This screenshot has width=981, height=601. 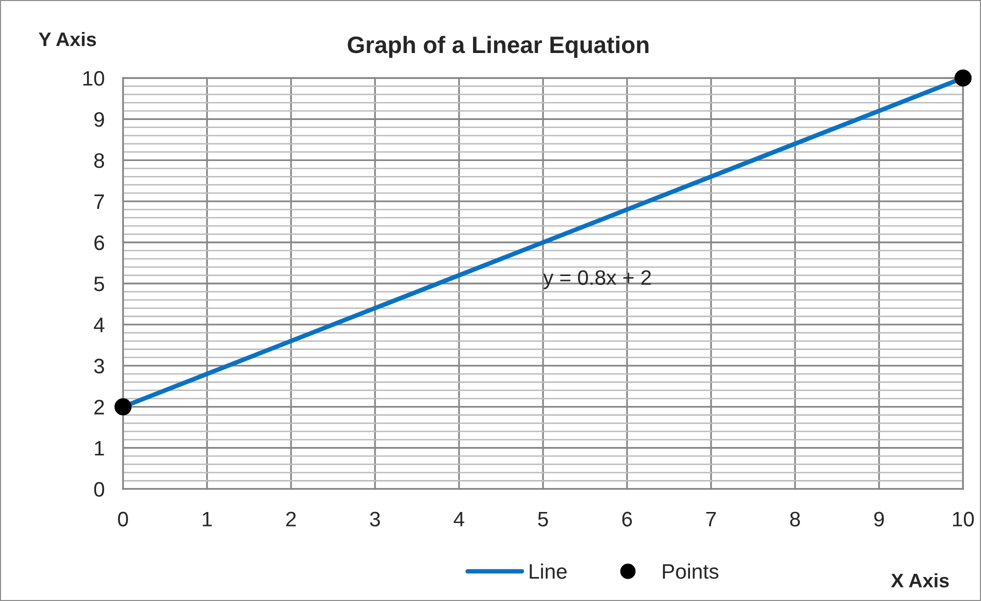 What do you see at coordinates (548, 571) in the screenshot?
I see `legend-label: Line` at bounding box center [548, 571].